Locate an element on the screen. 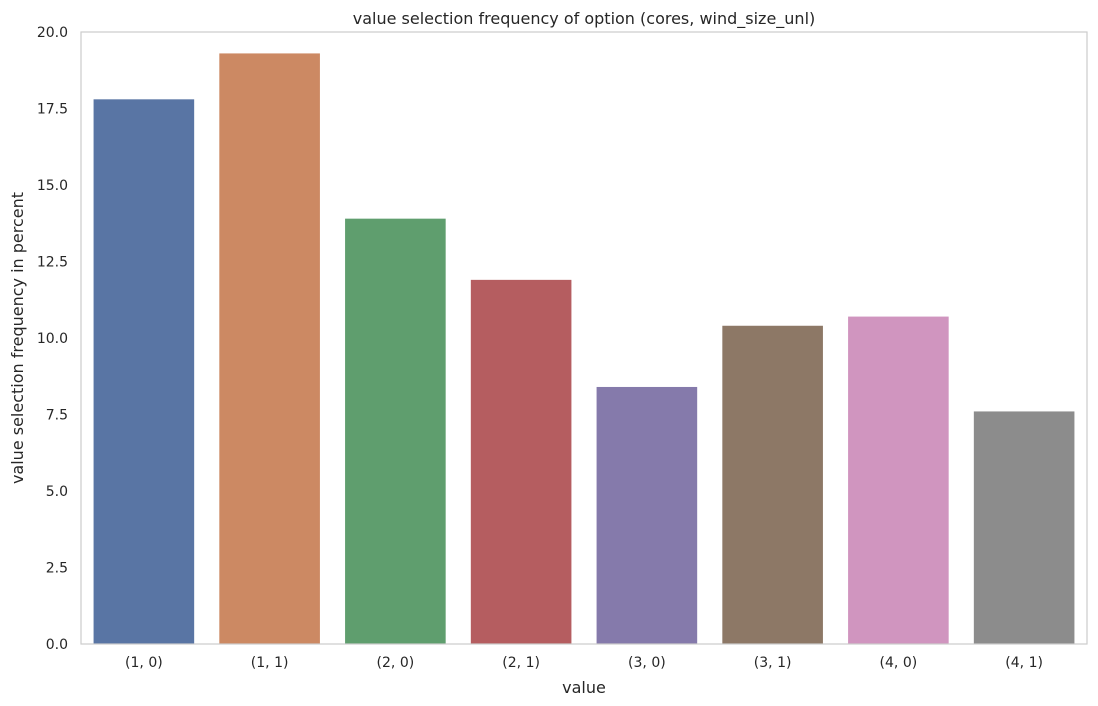 The width and height of the screenshot is (1098, 706). y-tick-label: 10.0 is located at coordinates (52, 339).